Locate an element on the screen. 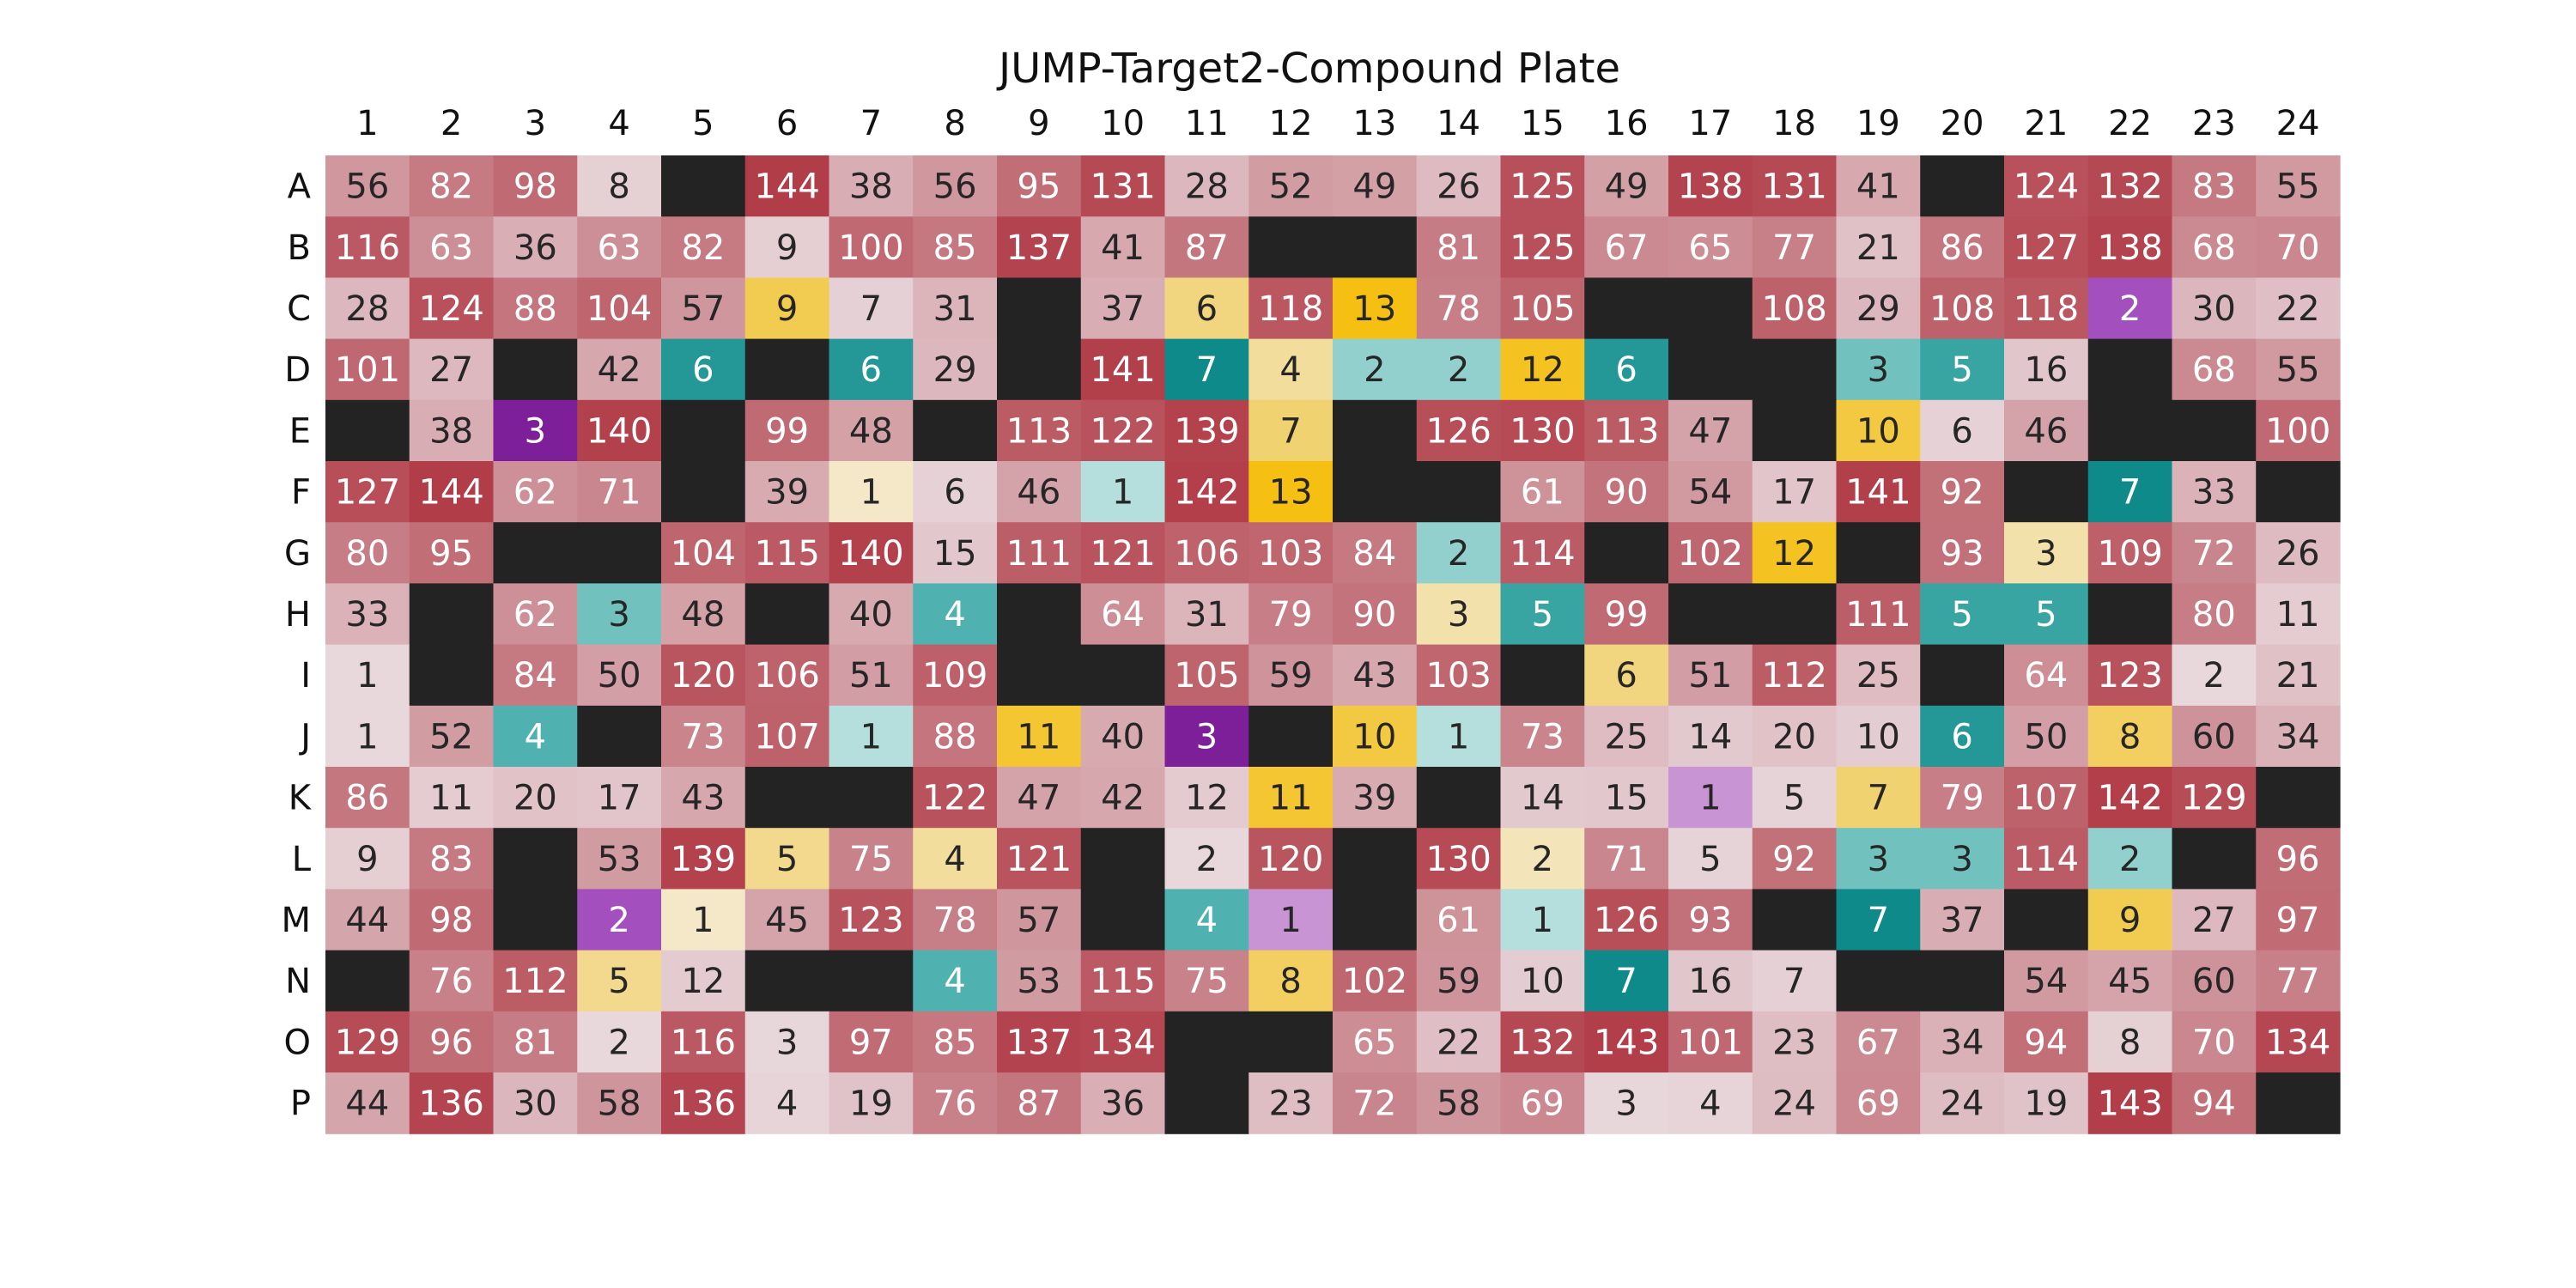 This screenshot has width=2576, height=1288. well-value: 118 is located at coordinates (1290, 309).